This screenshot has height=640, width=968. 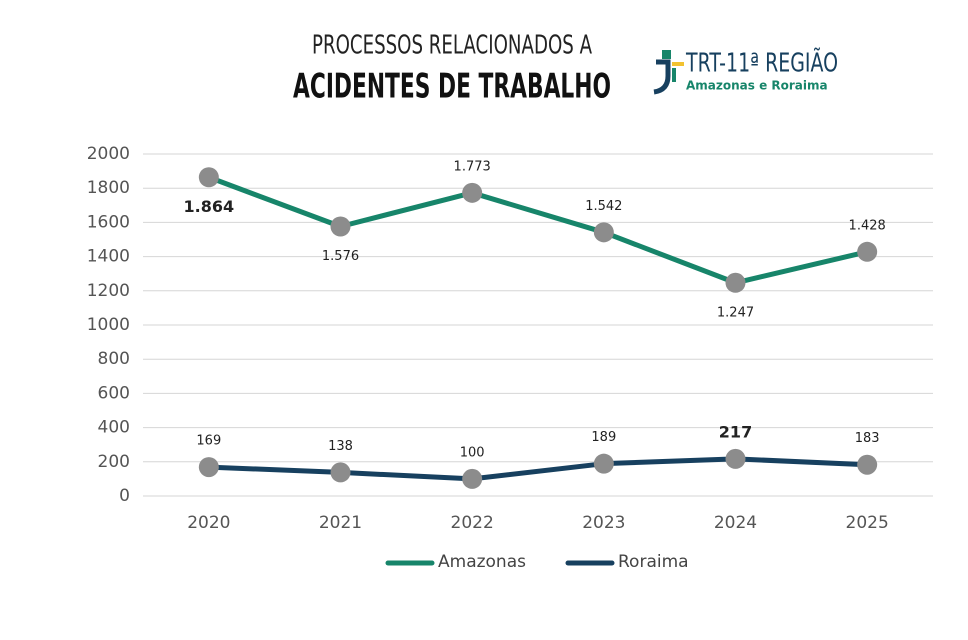 What do you see at coordinates (108, 257) in the screenshot?
I see `y-tick-label: 1400` at bounding box center [108, 257].